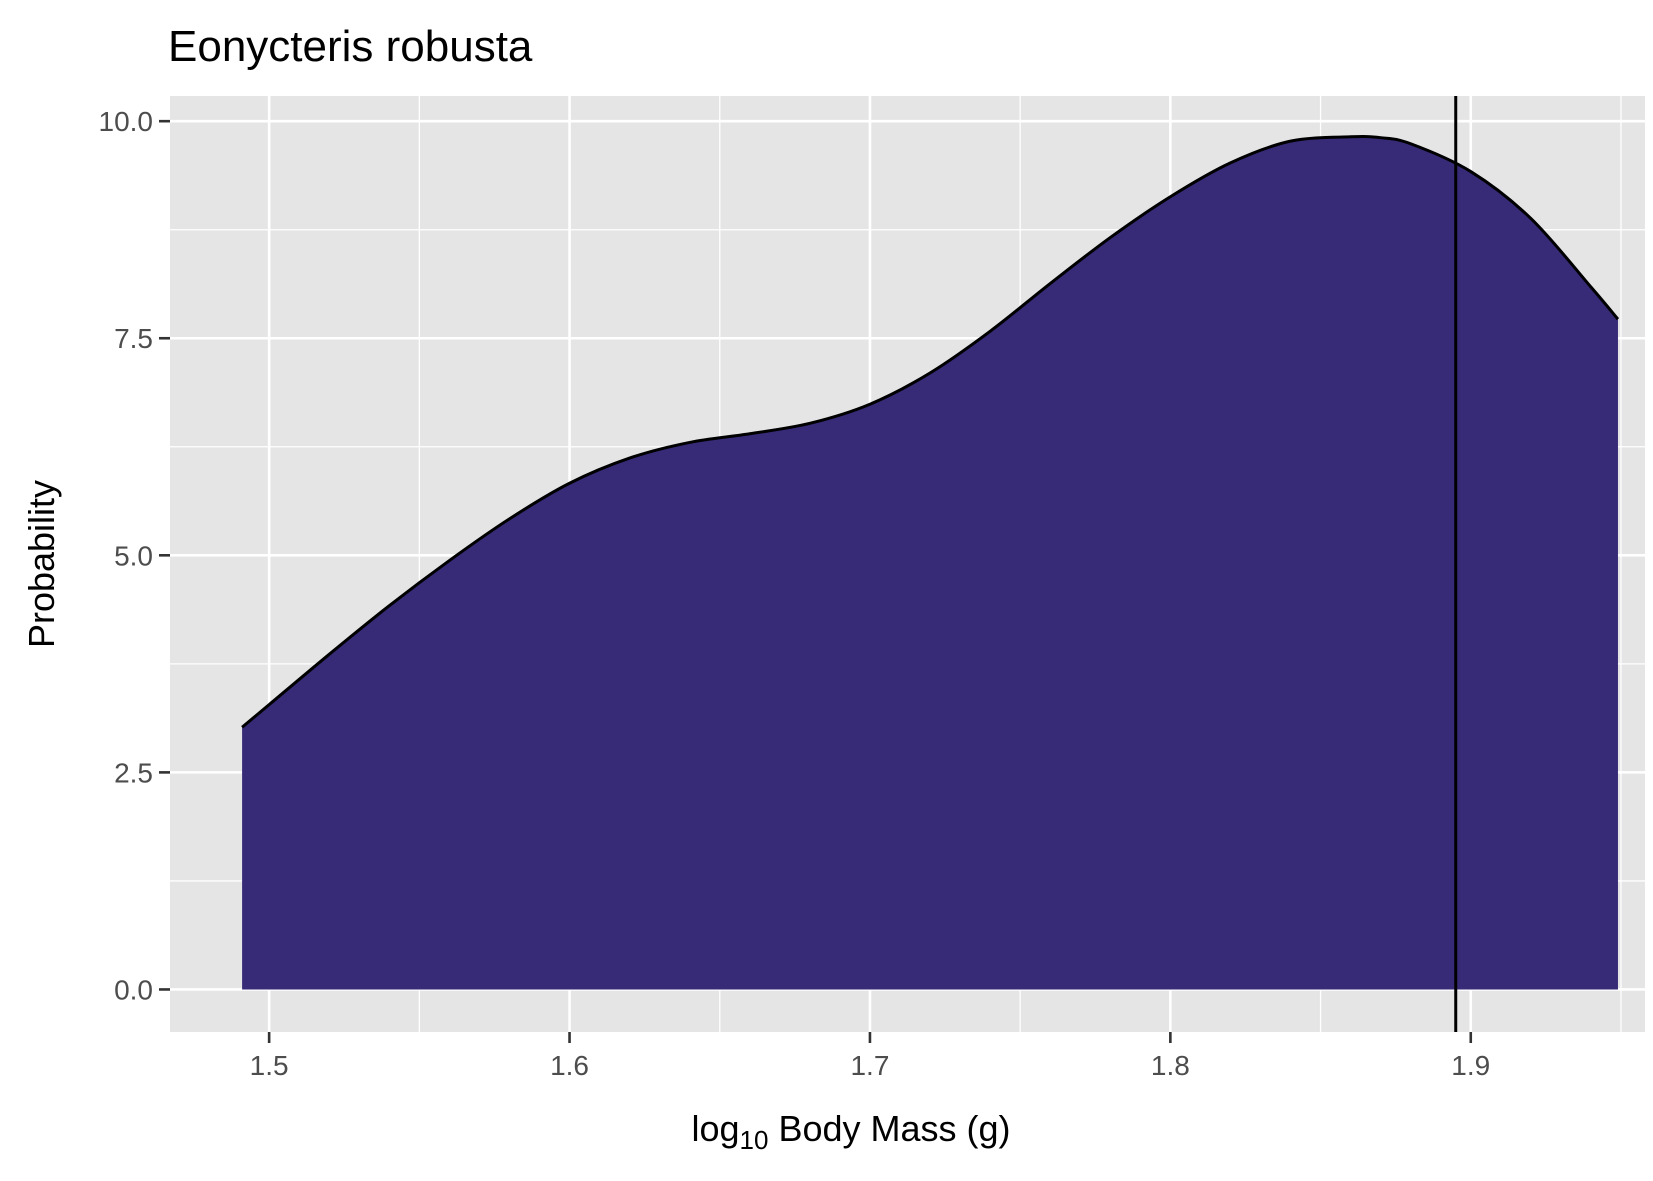 This screenshot has height=1181, width=1653. Describe the element at coordinates (133, 772) in the screenshot. I see `y-tick-label: 2.5` at that location.